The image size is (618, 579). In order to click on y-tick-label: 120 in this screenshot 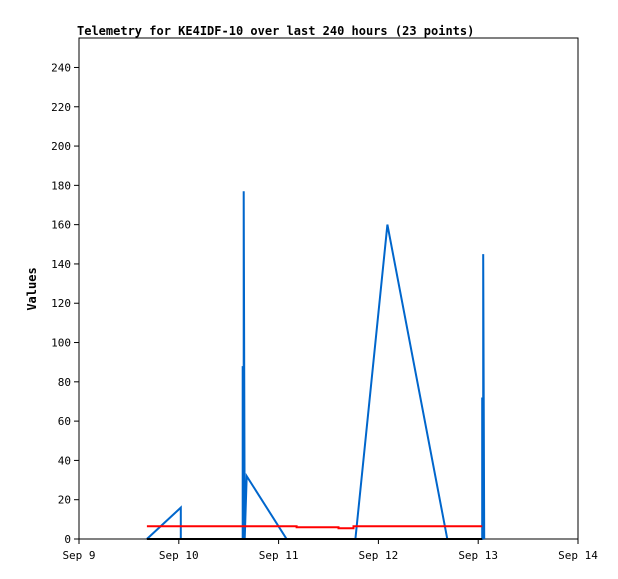, I will do `click(61, 303)`.